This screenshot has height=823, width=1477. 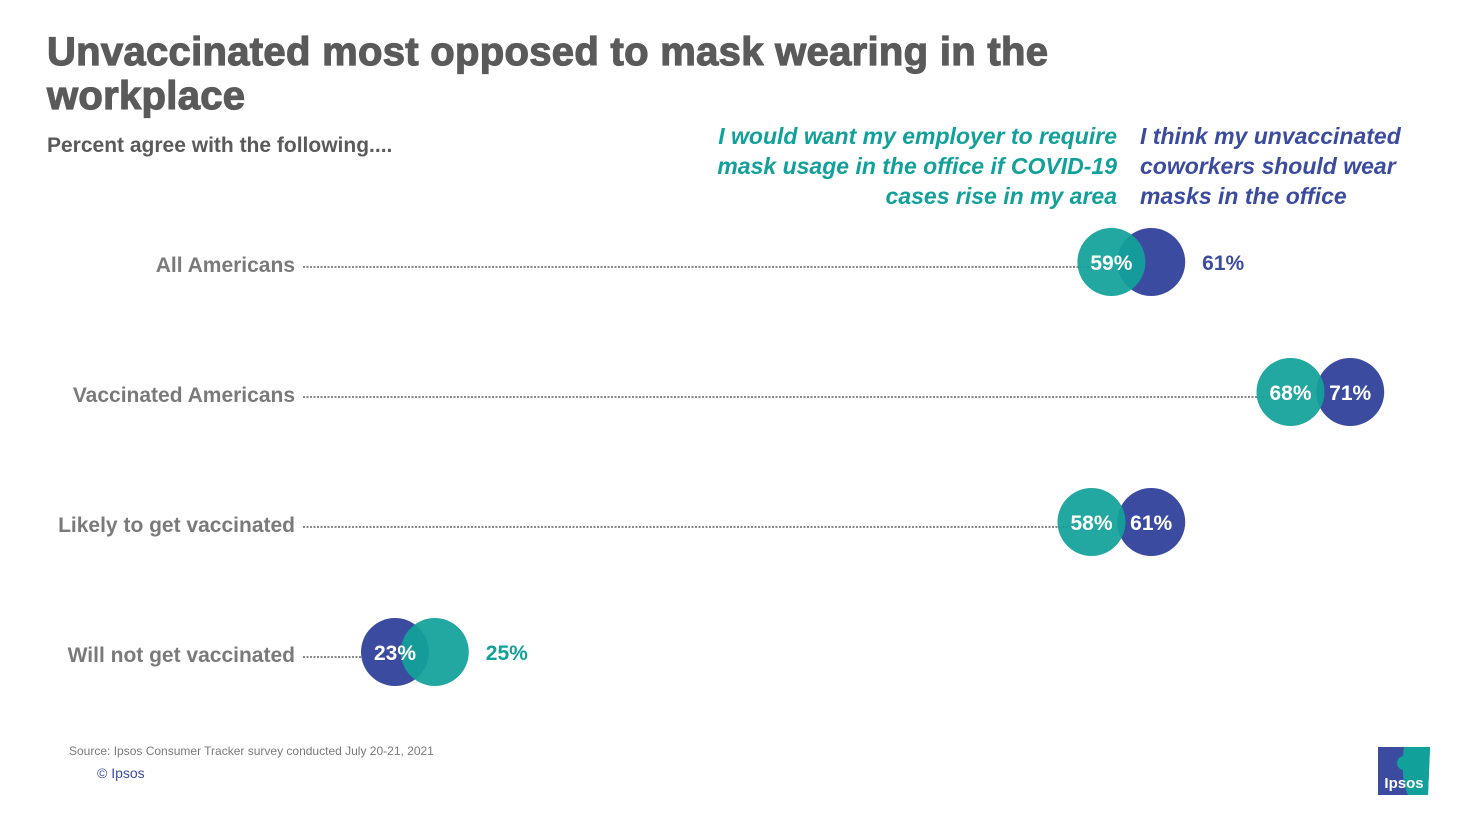 I want to click on category-label: Likely to get vaccinated, so click(x=176, y=525).